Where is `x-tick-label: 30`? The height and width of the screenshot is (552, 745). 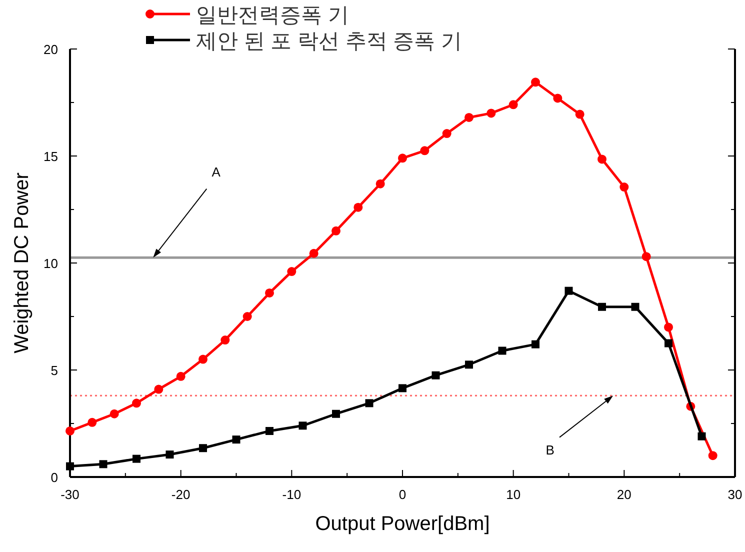 x-tick-label: 30 is located at coordinates (735, 494).